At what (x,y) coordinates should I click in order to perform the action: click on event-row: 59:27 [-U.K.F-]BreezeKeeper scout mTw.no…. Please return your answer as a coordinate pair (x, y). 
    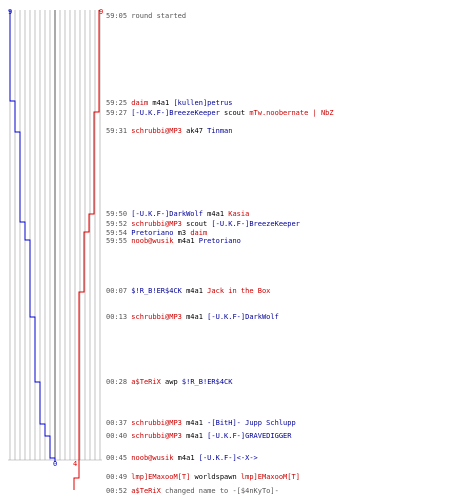
    Looking at the image, I should click on (220, 113).